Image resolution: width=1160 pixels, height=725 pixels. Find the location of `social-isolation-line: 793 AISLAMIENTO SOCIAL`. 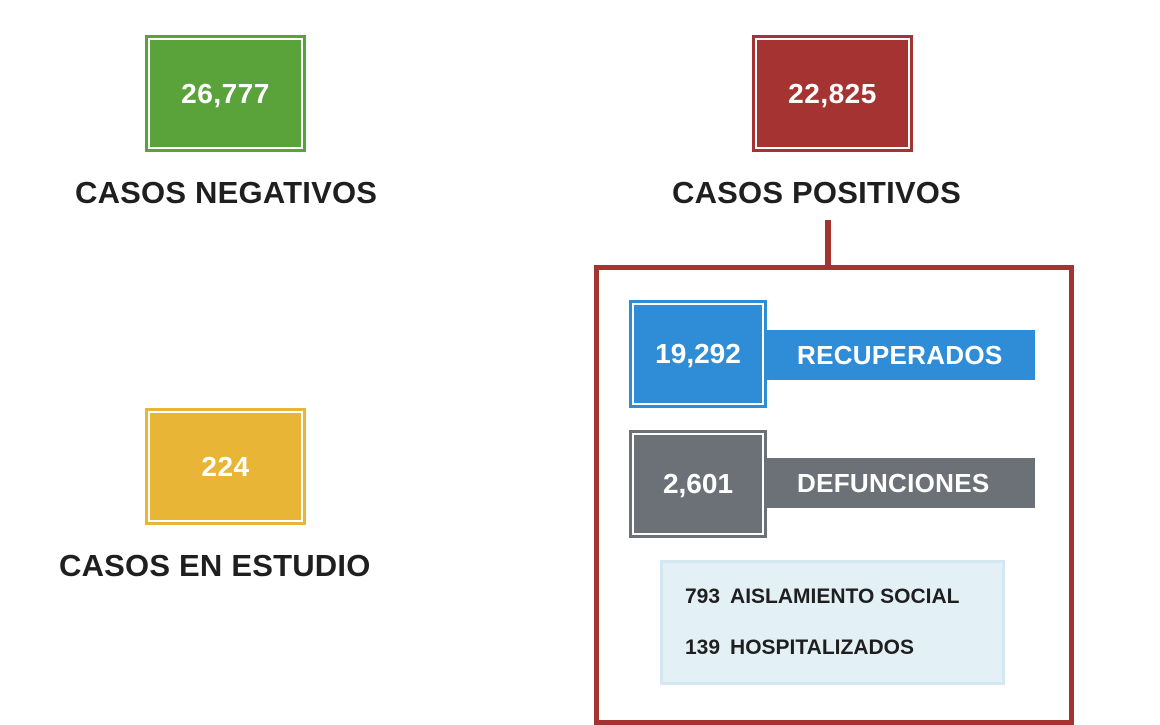

social-isolation-line: 793 AISLAMIENTO SOCIAL is located at coordinates (822, 597).